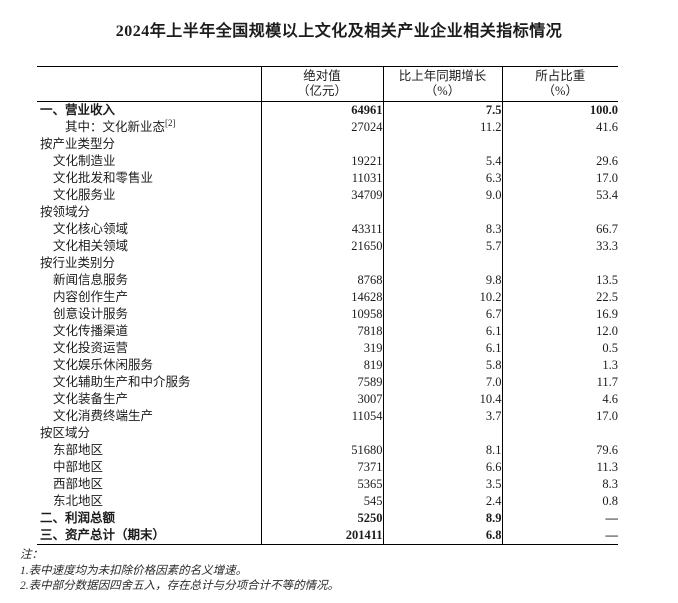  What do you see at coordinates (559, 399) in the screenshot?
I see `share-cell: 4.6` at bounding box center [559, 399].